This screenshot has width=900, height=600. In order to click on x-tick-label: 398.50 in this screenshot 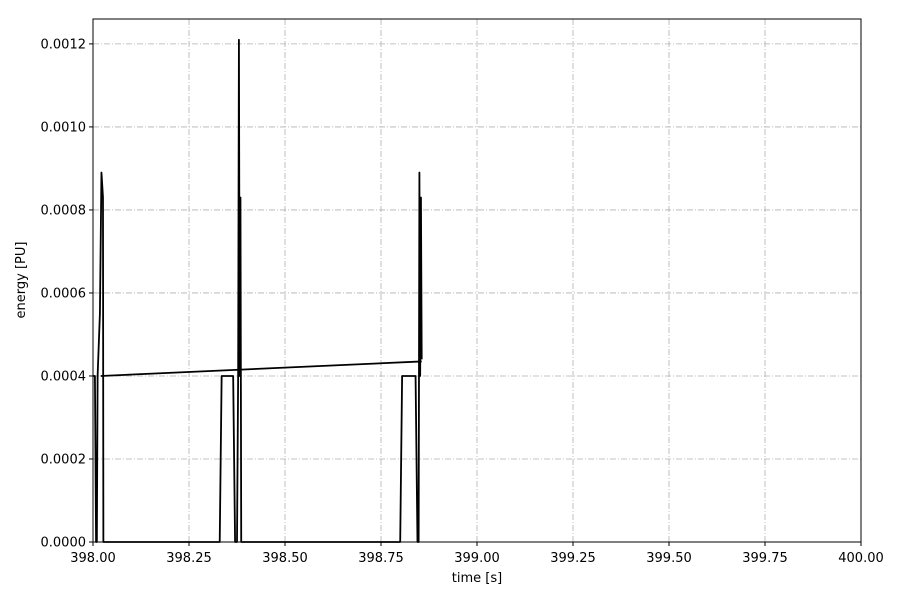, I will do `click(285, 558)`.